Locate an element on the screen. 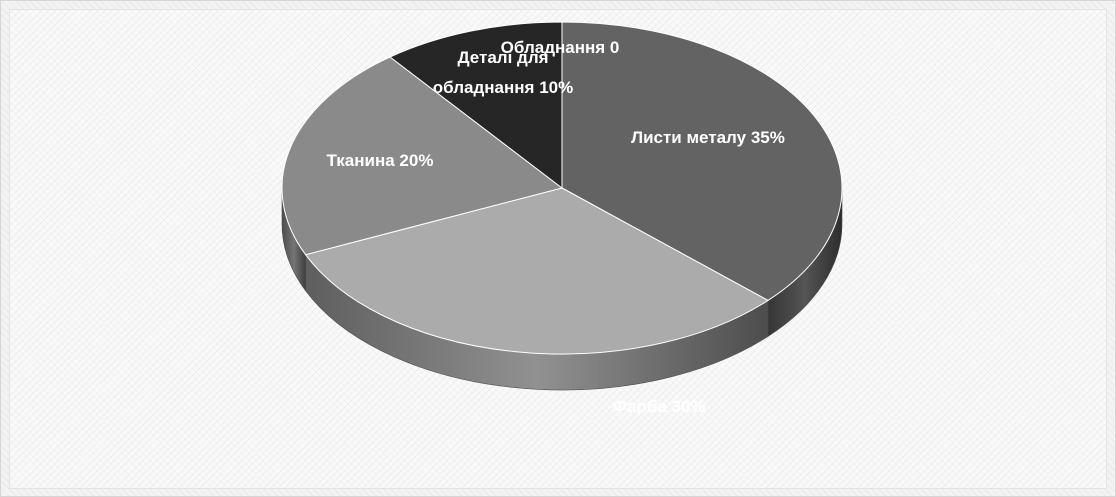 The image size is (1116, 497). slice-label: Фарба 30% is located at coordinates (658, 406).